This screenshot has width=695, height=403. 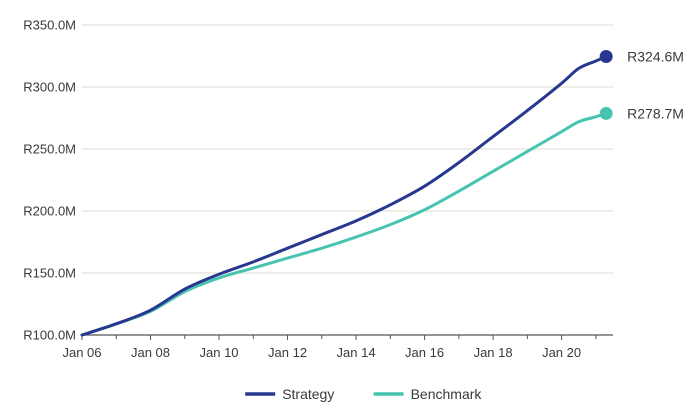 What do you see at coordinates (49, 273) in the screenshot?
I see `y-tick-label: R150.0M` at bounding box center [49, 273].